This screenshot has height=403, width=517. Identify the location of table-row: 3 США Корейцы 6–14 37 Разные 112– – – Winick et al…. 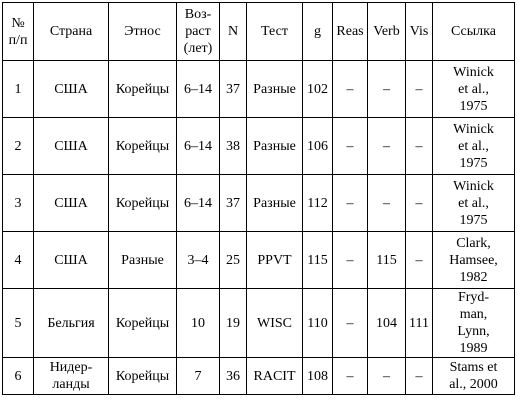
(258, 203).